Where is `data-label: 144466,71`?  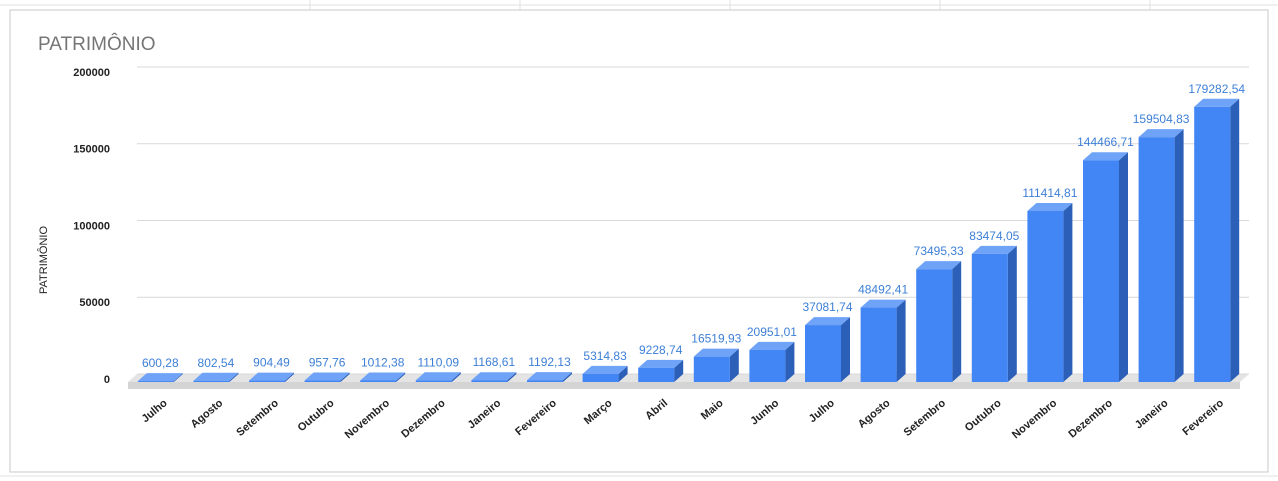
data-label: 144466,71 is located at coordinates (1105, 142).